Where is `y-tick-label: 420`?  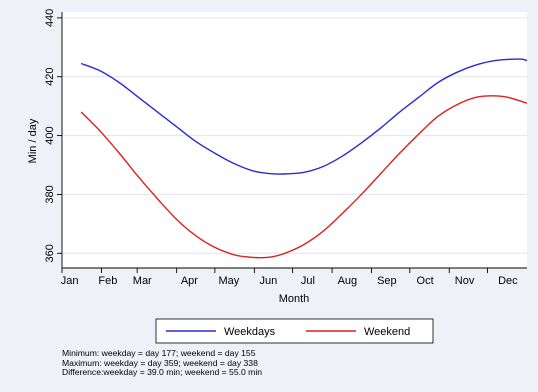 y-tick-label: 420 is located at coordinates (50, 77).